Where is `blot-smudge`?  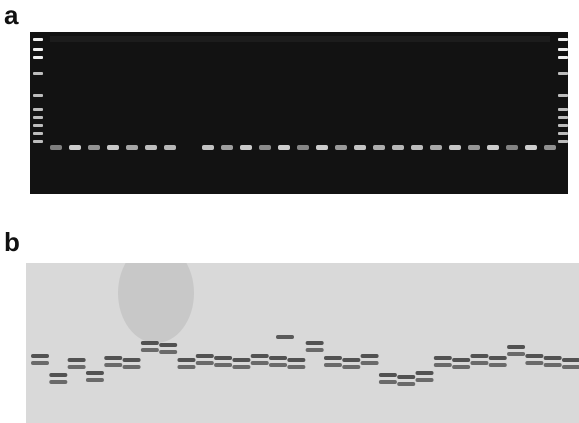
blot-smudge is located at coordinates (156, 303).